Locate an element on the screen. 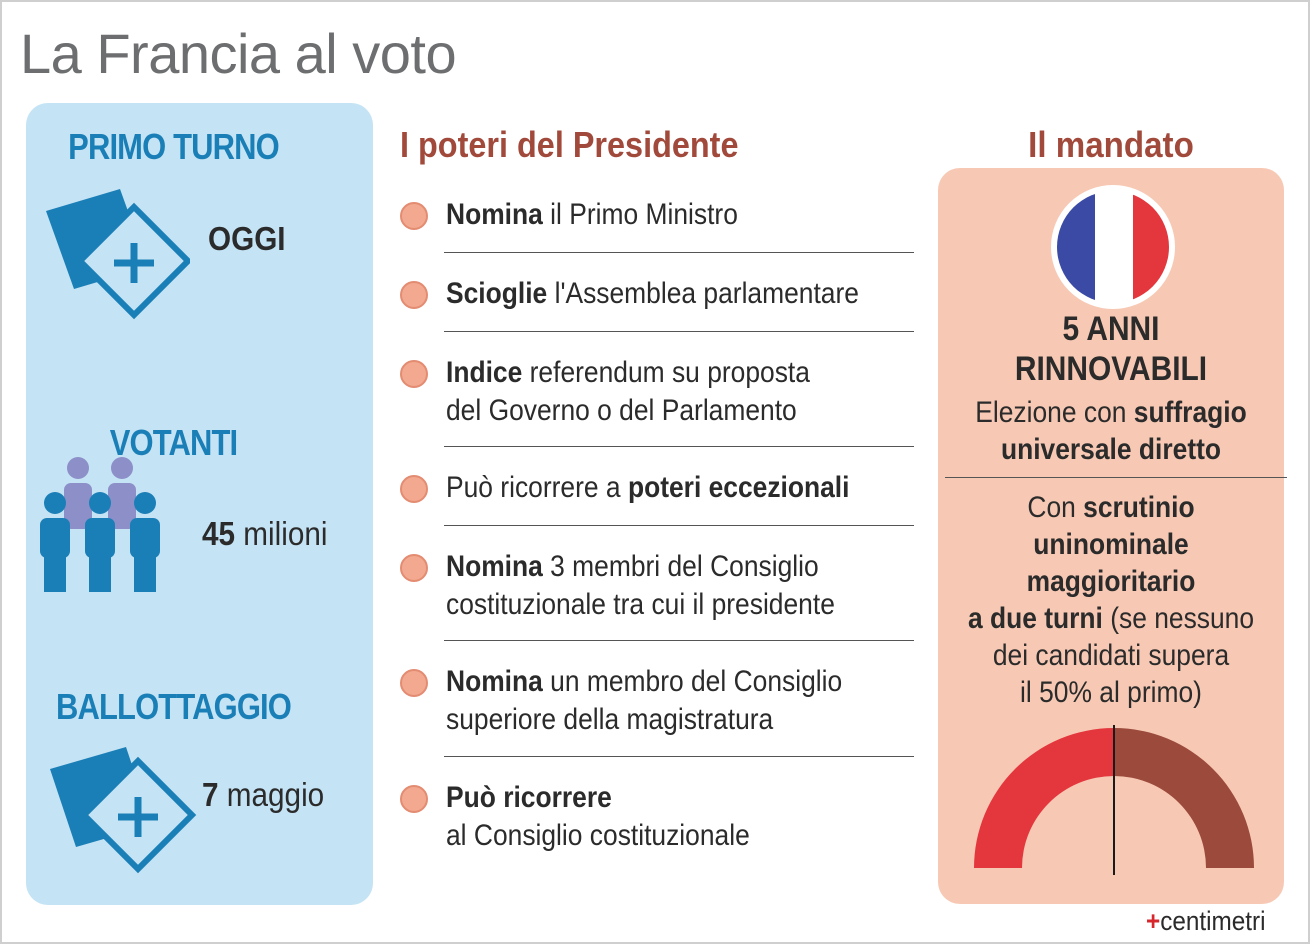 Image resolution: width=1310 pixels, height=944 pixels. mandate-renewable: RINNOVABILI is located at coordinates (1111, 369).